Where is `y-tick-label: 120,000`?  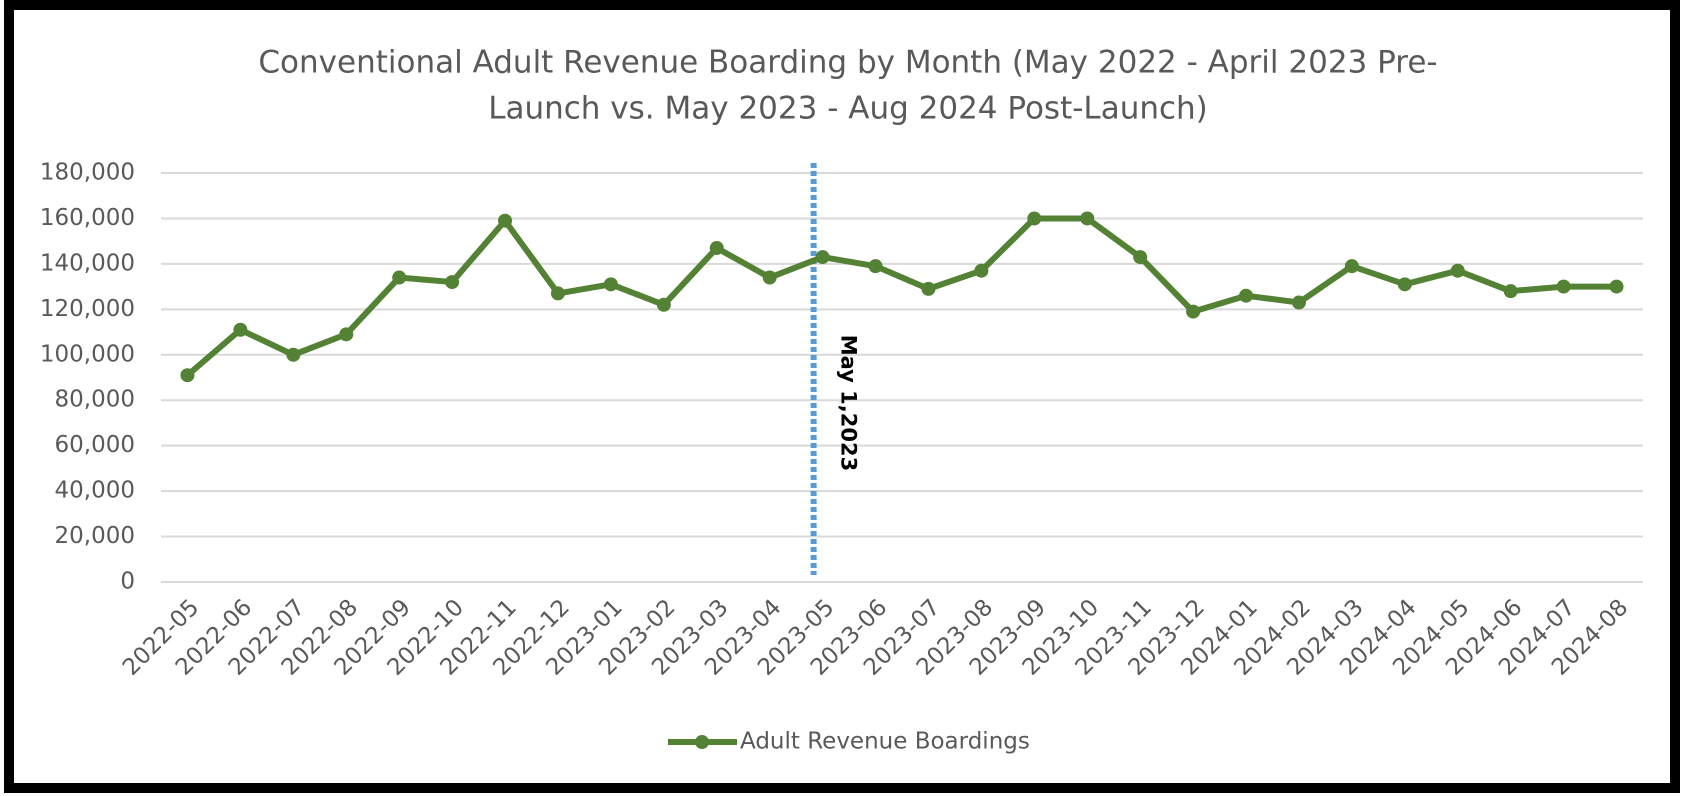
y-tick-label: 120,000 is located at coordinates (87, 309).